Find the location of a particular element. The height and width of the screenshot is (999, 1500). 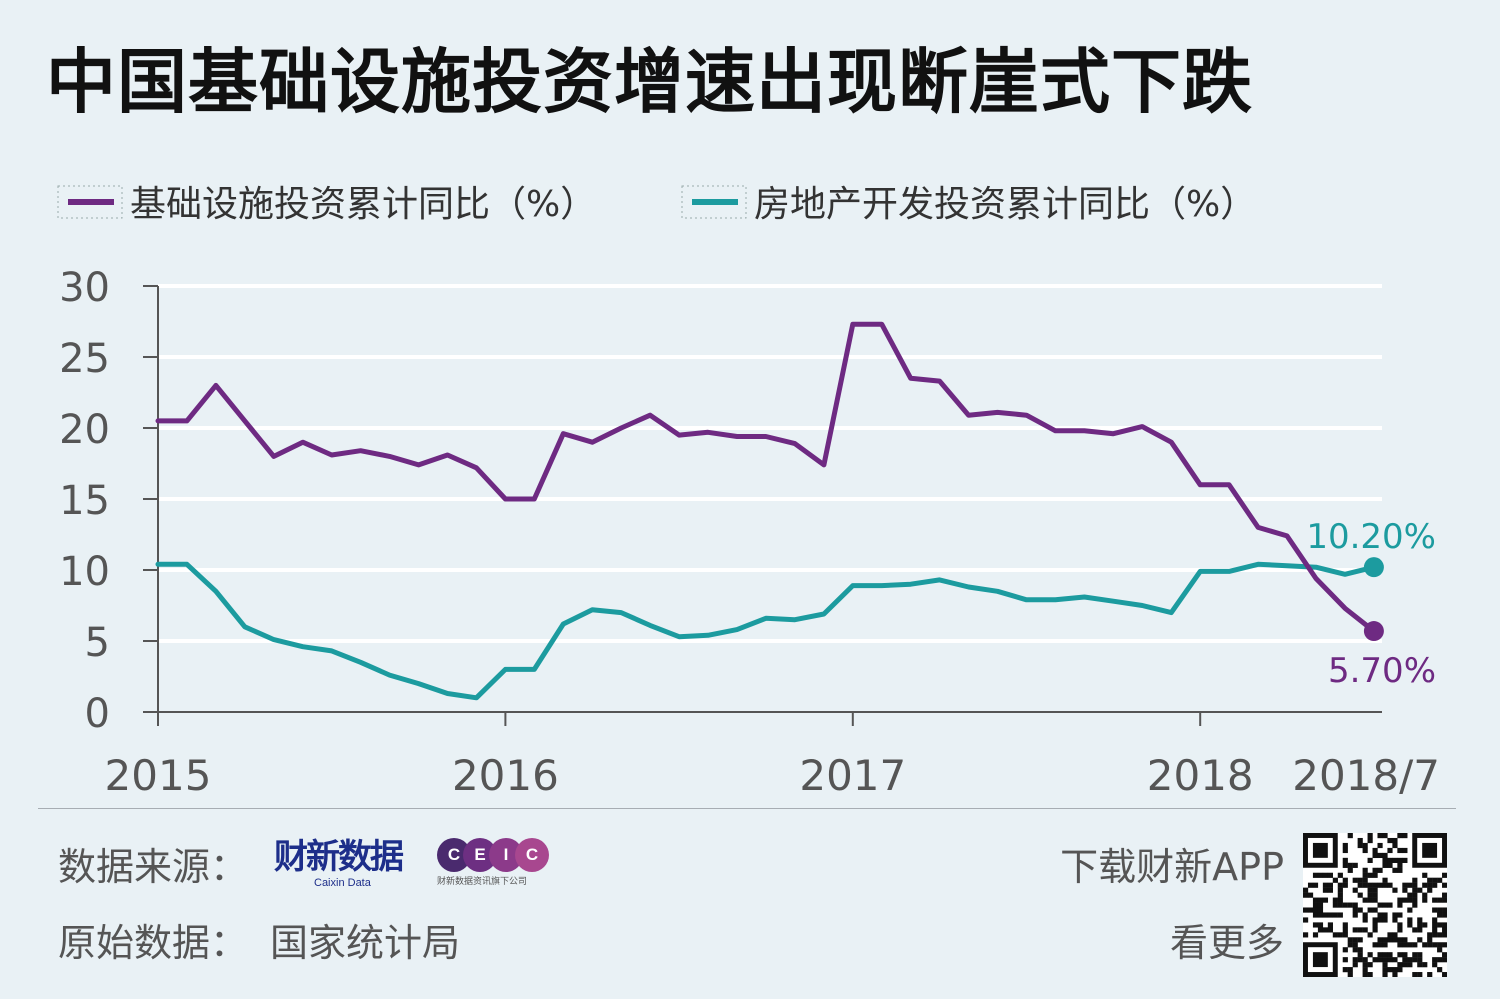

legend-label-0: 基础设施投资累计同比（%） is located at coordinates (363, 204).